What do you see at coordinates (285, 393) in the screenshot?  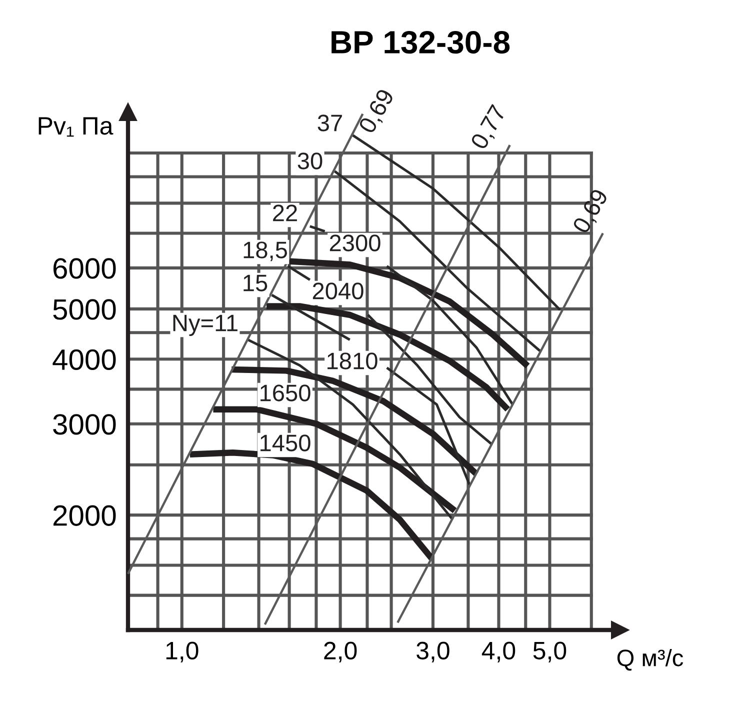 I see `annotation: 1650` at bounding box center [285, 393].